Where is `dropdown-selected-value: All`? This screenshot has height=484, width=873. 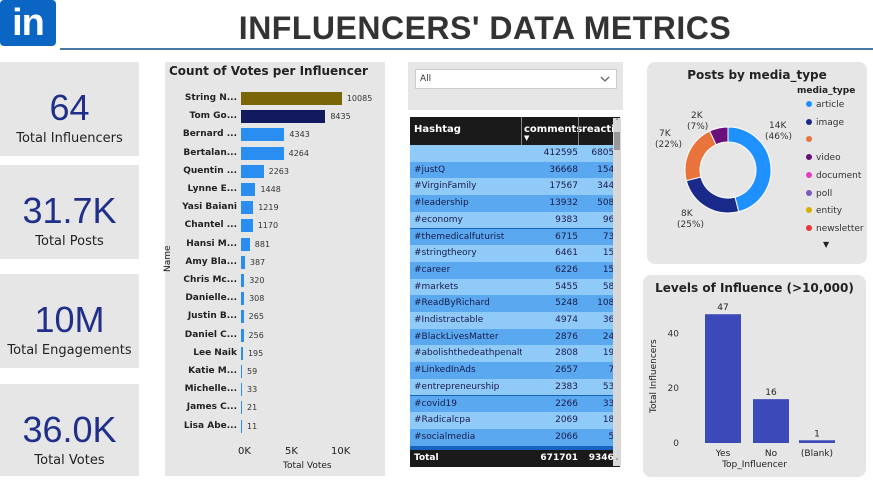 dropdown-selected-value: All is located at coordinates (426, 79).